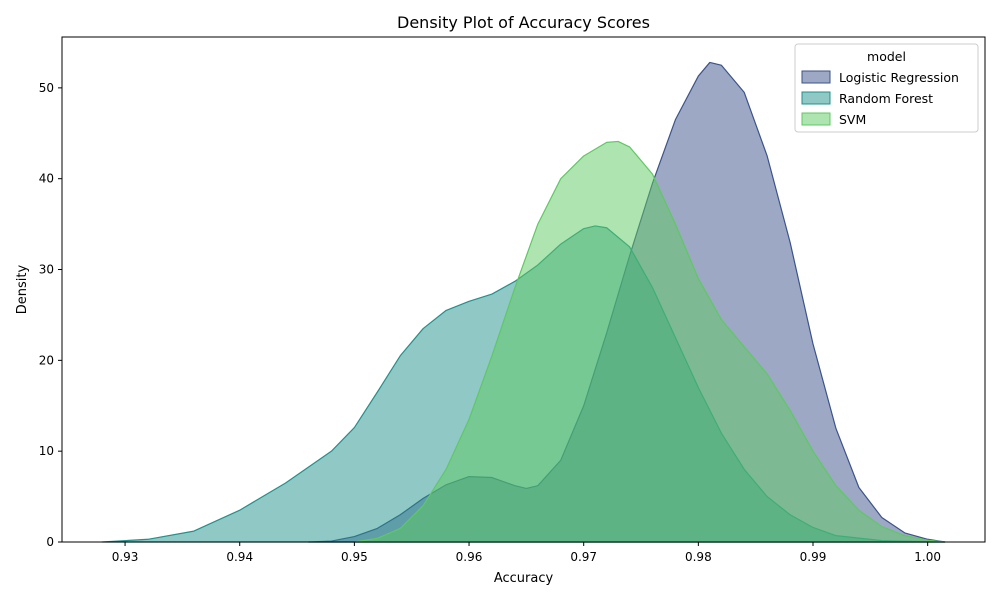  Describe the element at coordinates (22, 289) in the screenshot. I see `y-axis-title: Density` at that location.